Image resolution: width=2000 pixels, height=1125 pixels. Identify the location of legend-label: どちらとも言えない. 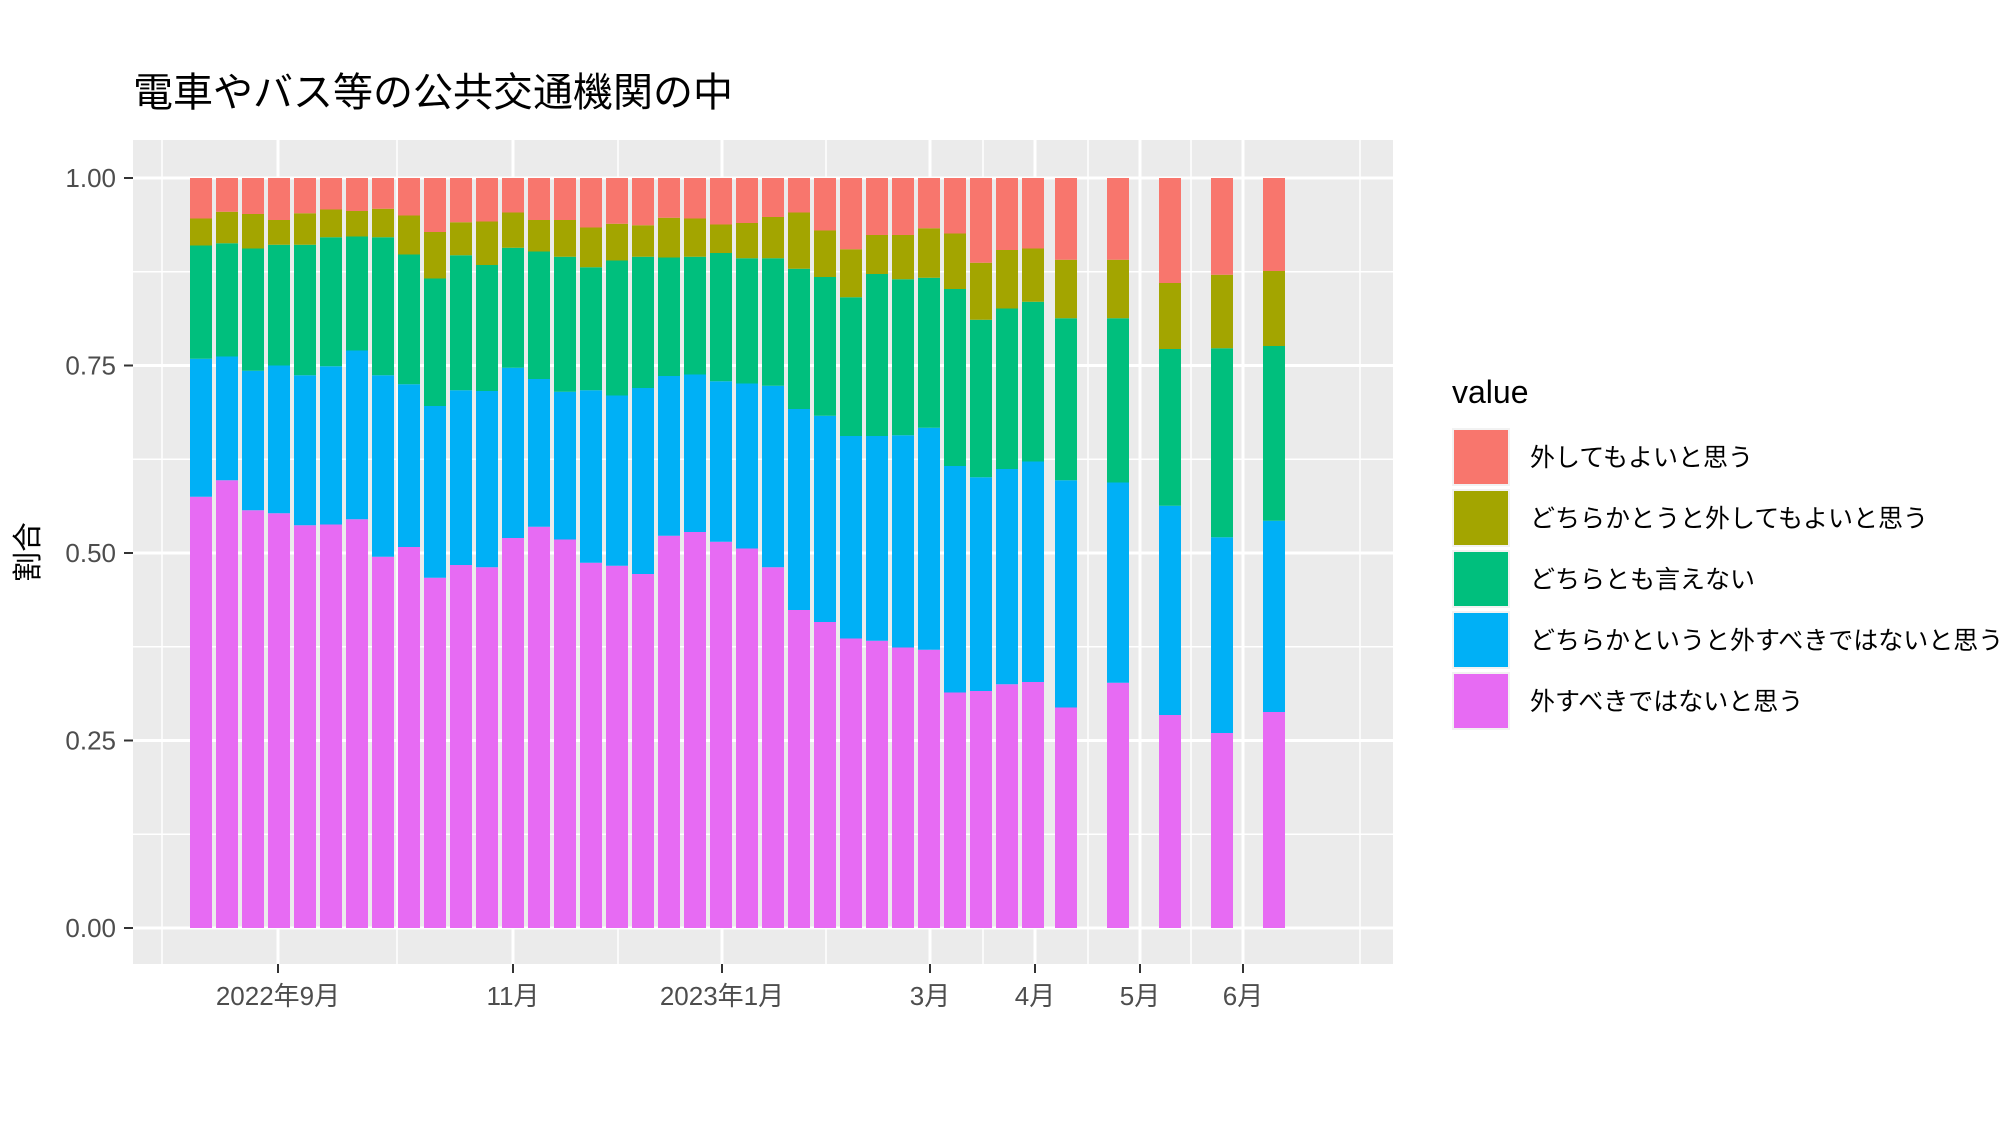
(1642, 579).